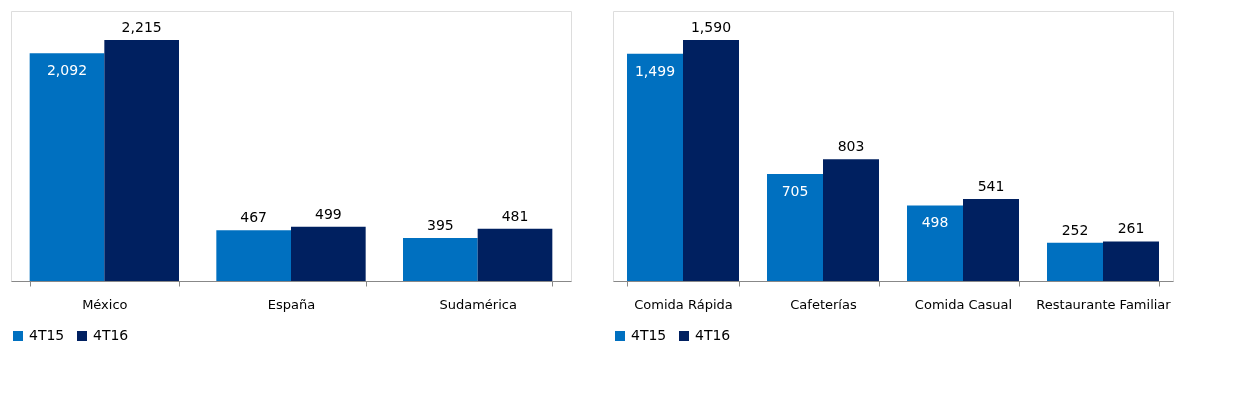 The height and width of the screenshot is (406, 1253). What do you see at coordinates (105, 304) in the screenshot?
I see `x-tick-label: México` at bounding box center [105, 304].